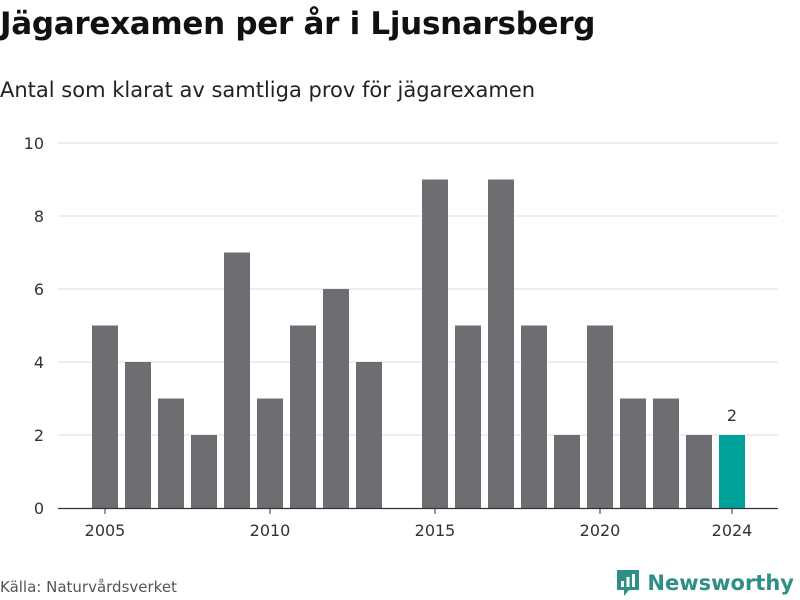 The width and height of the screenshot is (800, 600). I want to click on x-tick-label: 2010, so click(270, 530).